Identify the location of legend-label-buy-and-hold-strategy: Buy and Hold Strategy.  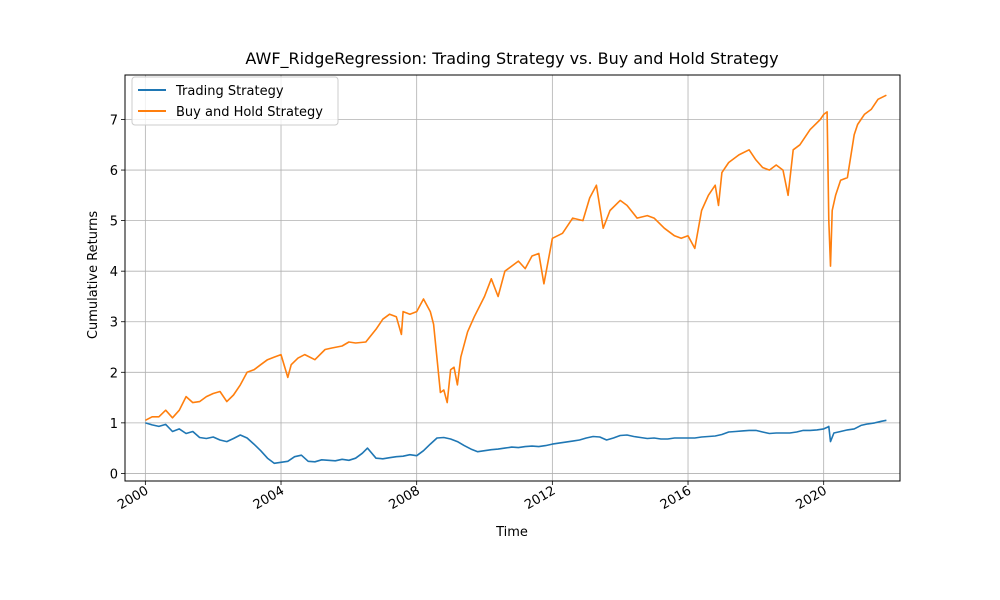
(249, 112).